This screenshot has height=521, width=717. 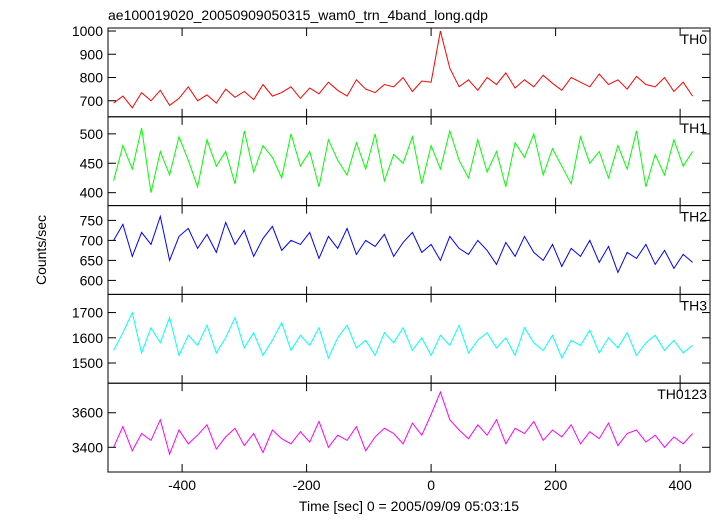 What do you see at coordinates (87, 447) in the screenshot?
I see `y-tick-label: 3400` at bounding box center [87, 447].